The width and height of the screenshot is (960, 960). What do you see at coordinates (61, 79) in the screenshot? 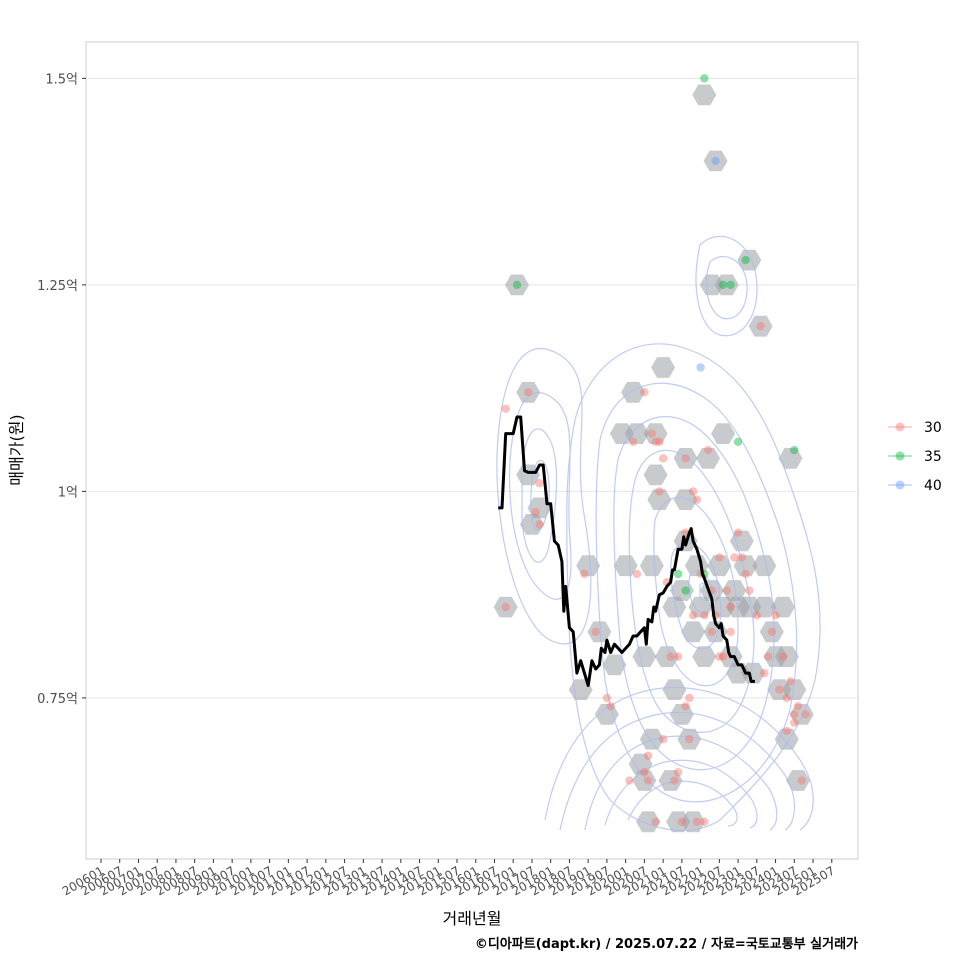
I see `y-tick-label: 1.5억` at bounding box center [61, 79].